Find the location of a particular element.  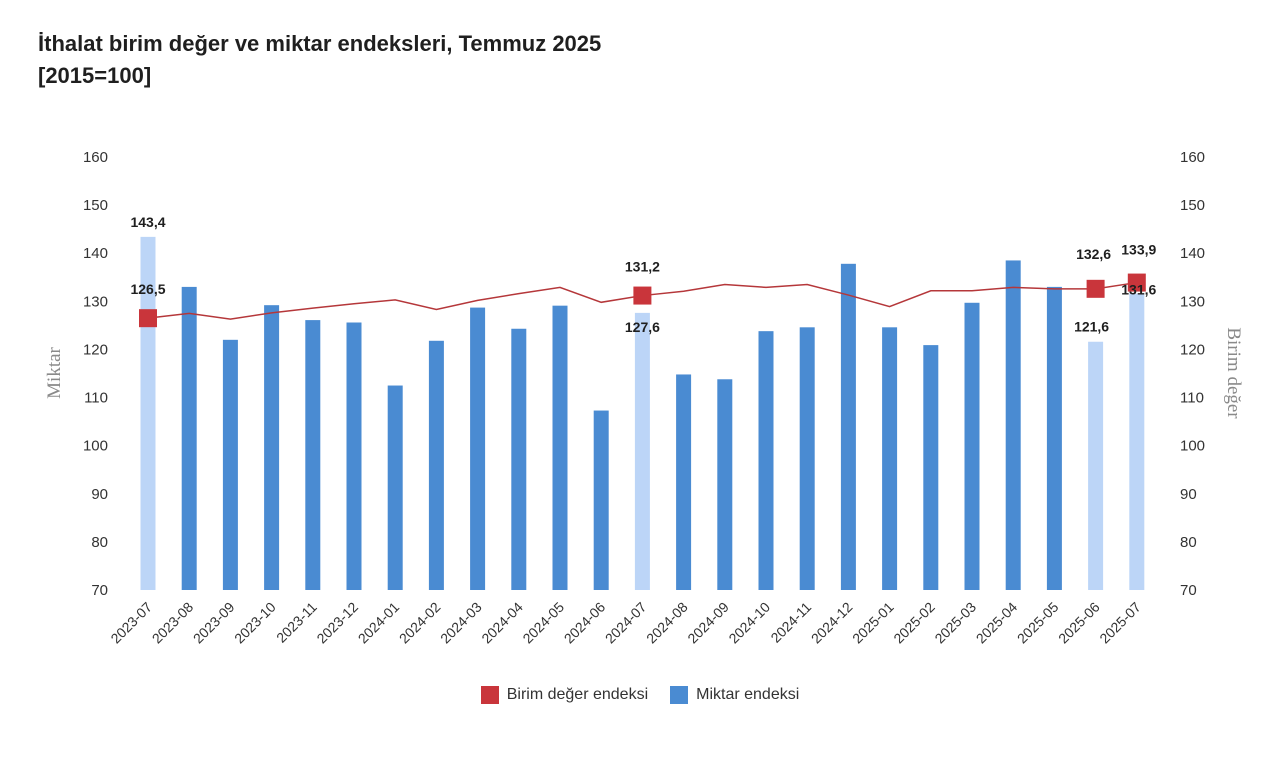

x-tick-2024-02: 2024-02 is located at coordinates (420, 623).